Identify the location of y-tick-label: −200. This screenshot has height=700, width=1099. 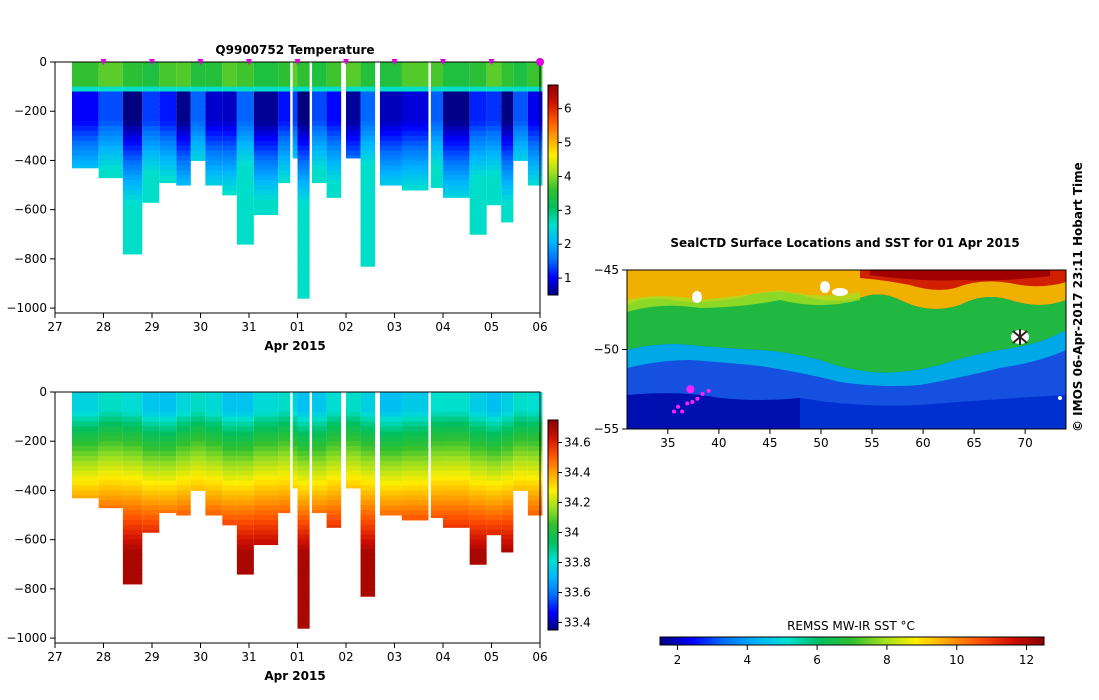
(30, 111).